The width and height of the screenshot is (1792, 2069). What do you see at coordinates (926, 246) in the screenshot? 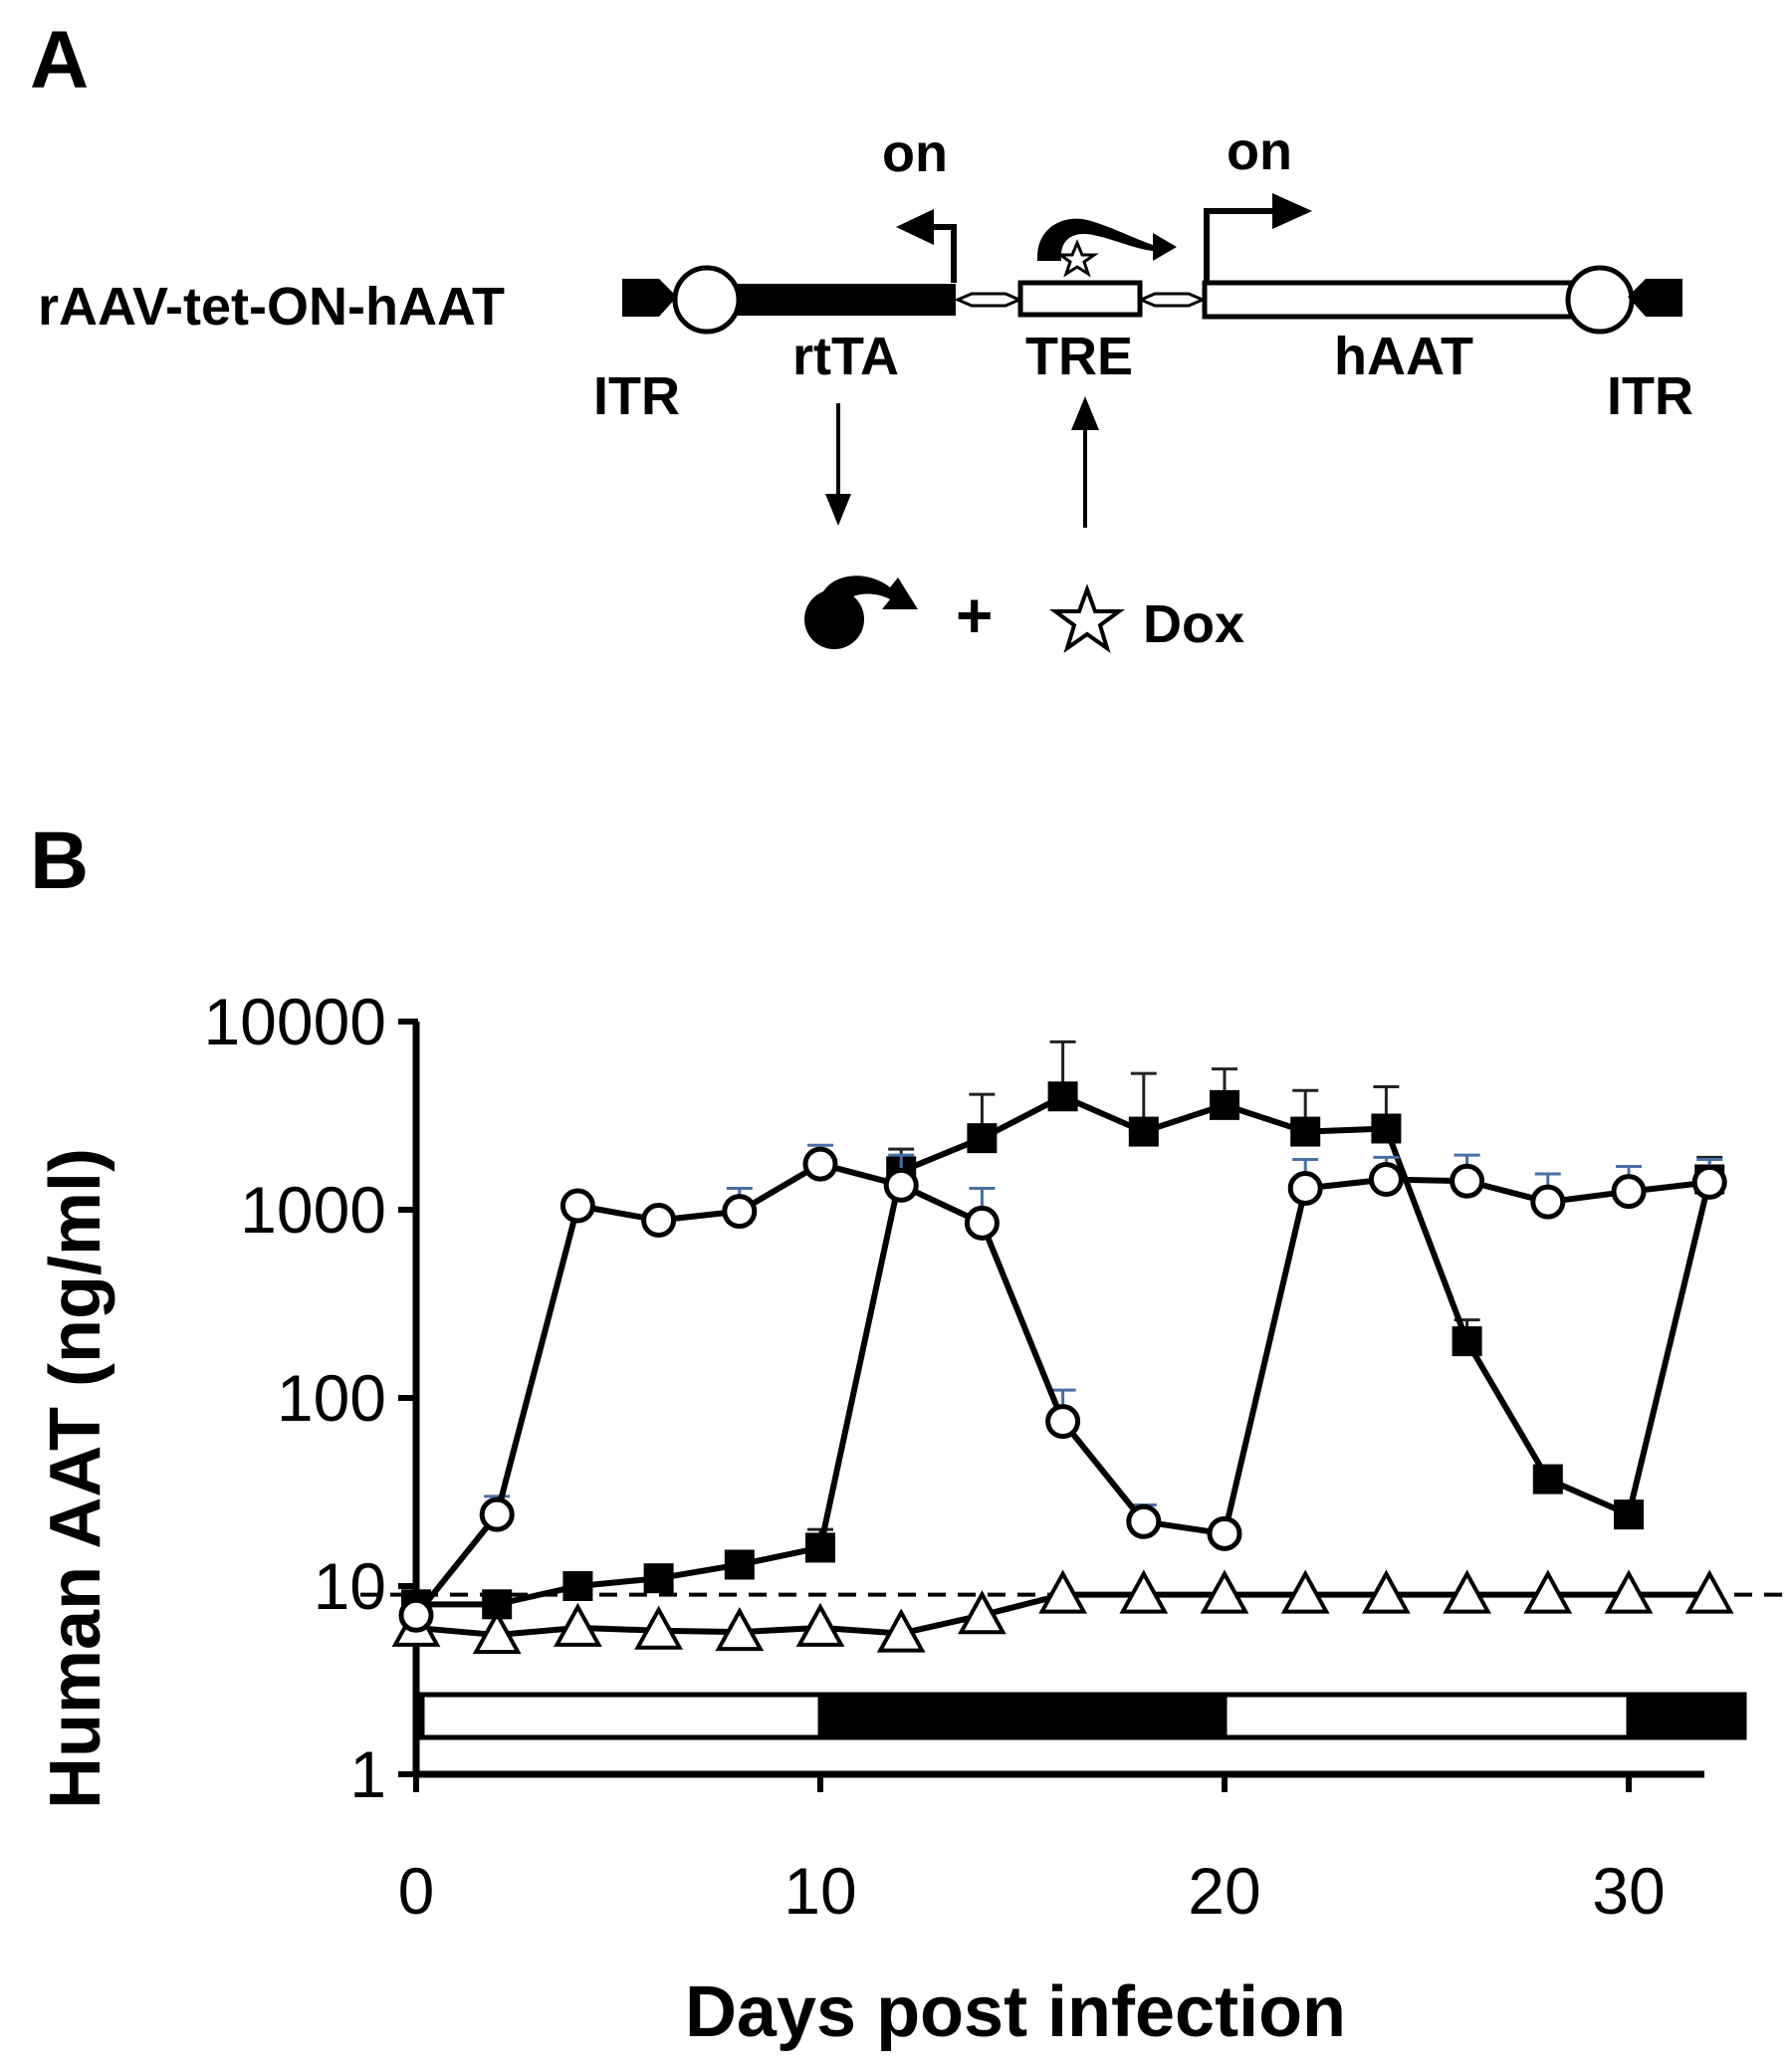
I see `promoter-arrow-left` at bounding box center [926, 246].